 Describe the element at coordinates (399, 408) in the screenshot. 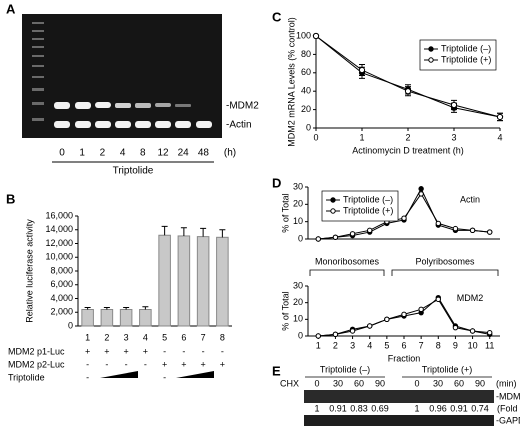

I see `blot-image` at that location.